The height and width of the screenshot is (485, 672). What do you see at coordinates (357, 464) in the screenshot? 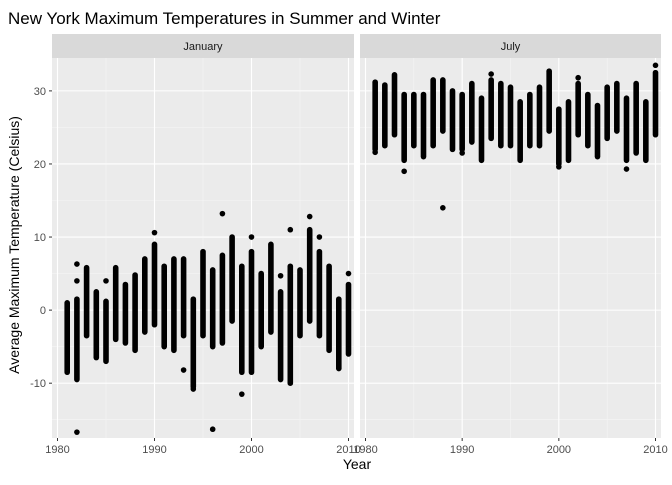
I see `x-axis-label: Year` at bounding box center [357, 464].